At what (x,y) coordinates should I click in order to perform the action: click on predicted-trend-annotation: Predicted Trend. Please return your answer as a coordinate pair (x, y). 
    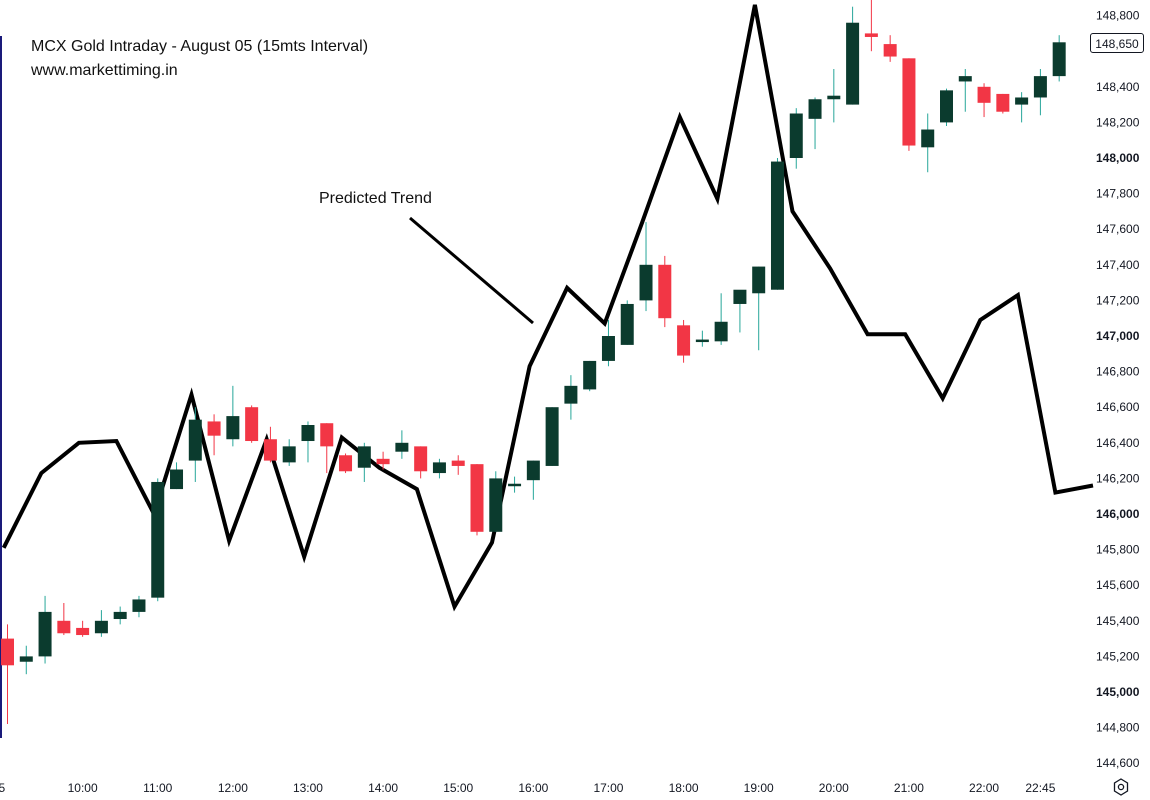
    Looking at the image, I should click on (375, 198).